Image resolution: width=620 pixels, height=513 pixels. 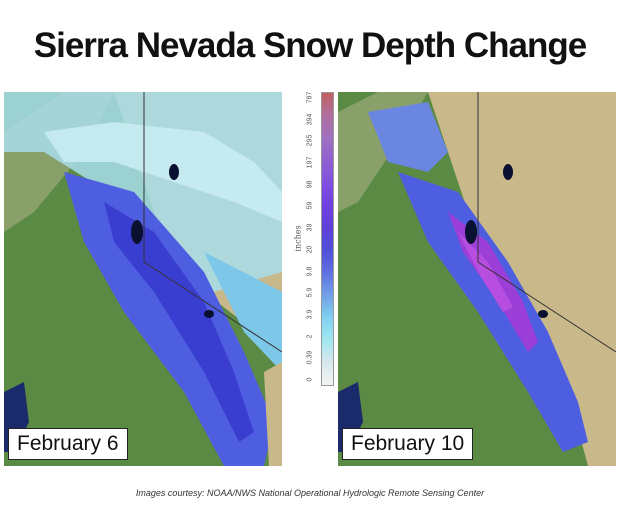 What do you see at coordinates (310, 184) in the screenshot?
I see `legend-tick-label: 98` at bounding box center [310, 184].